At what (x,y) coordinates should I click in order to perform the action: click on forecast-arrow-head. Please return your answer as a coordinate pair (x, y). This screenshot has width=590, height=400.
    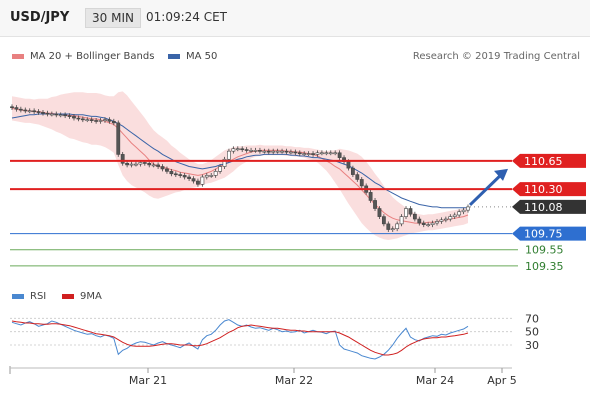
    Looking at the image, I should click on (501, 174).